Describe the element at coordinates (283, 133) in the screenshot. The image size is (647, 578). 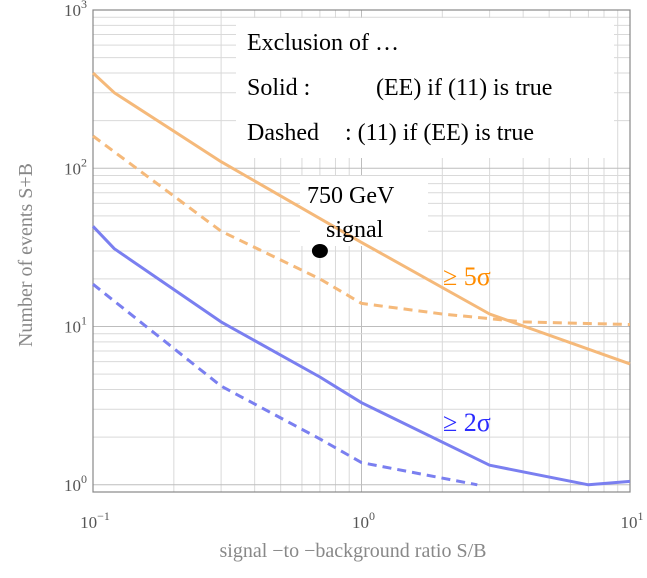
I see `annotation-dashed-label: Dashed` at that location.